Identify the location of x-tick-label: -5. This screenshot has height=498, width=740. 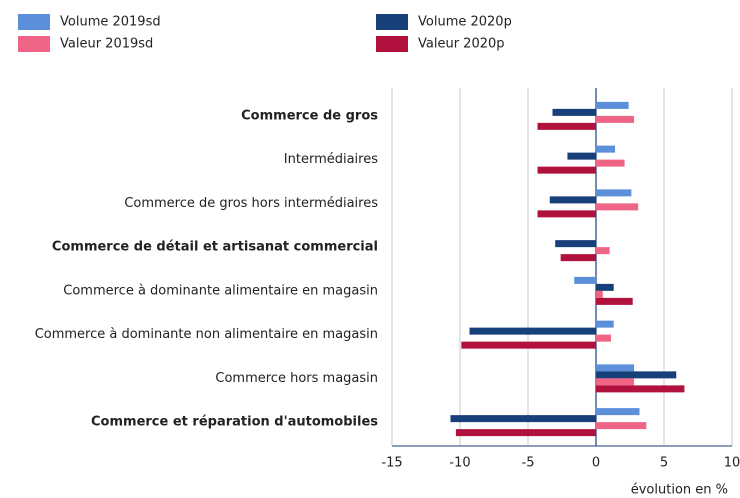
(528, 463).